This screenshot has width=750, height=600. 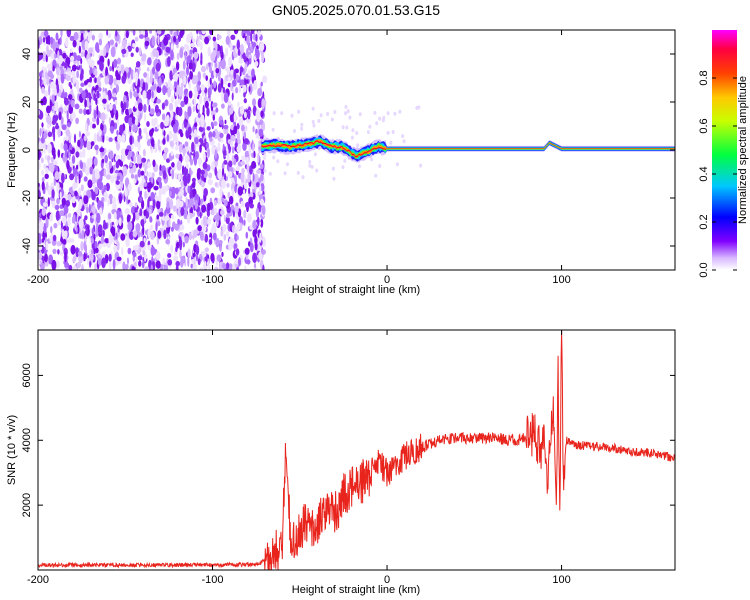 What do you see at coordinates (27, 102) in the screenshot?
I see `y-tick-label: 20` at bounding box center [27, 102].